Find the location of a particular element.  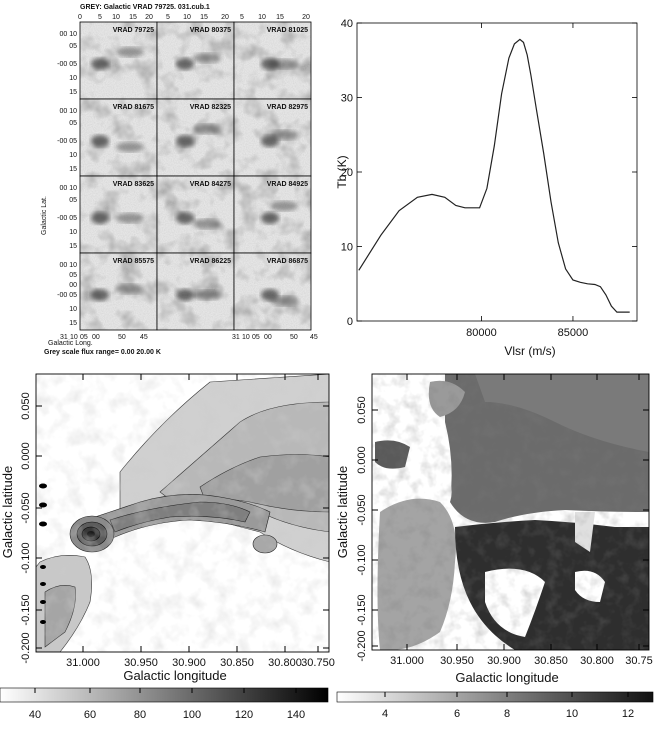

channel-map-cell: VRAD 85575 is located at coordinates (118, 291).